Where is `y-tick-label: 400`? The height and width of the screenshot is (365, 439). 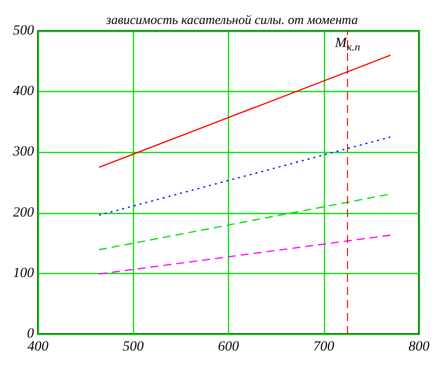
y-tick-label: 400 is located at coordinates (23, 92).